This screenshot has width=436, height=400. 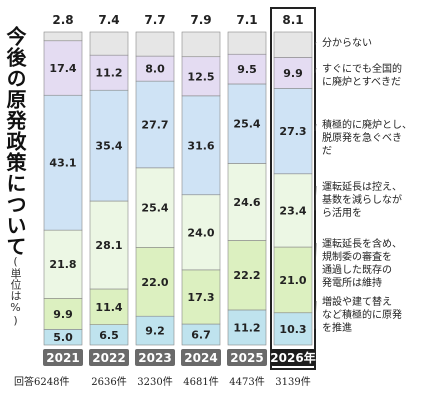 What do you see at coordinates (109, 335) in the screenshot?
I see `data-label: 6.5` at bounding box center [109, 335].